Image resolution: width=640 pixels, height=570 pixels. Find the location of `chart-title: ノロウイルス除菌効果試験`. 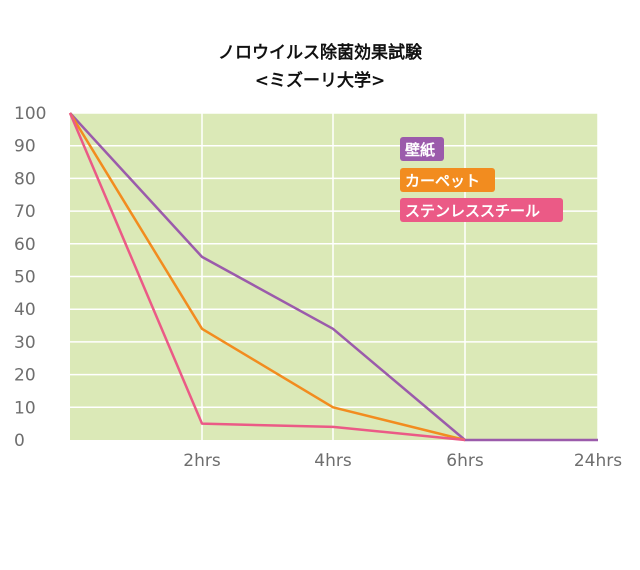

chart-title: ノロウイルス除菌効果試験 is located at coordinates (320, 53).